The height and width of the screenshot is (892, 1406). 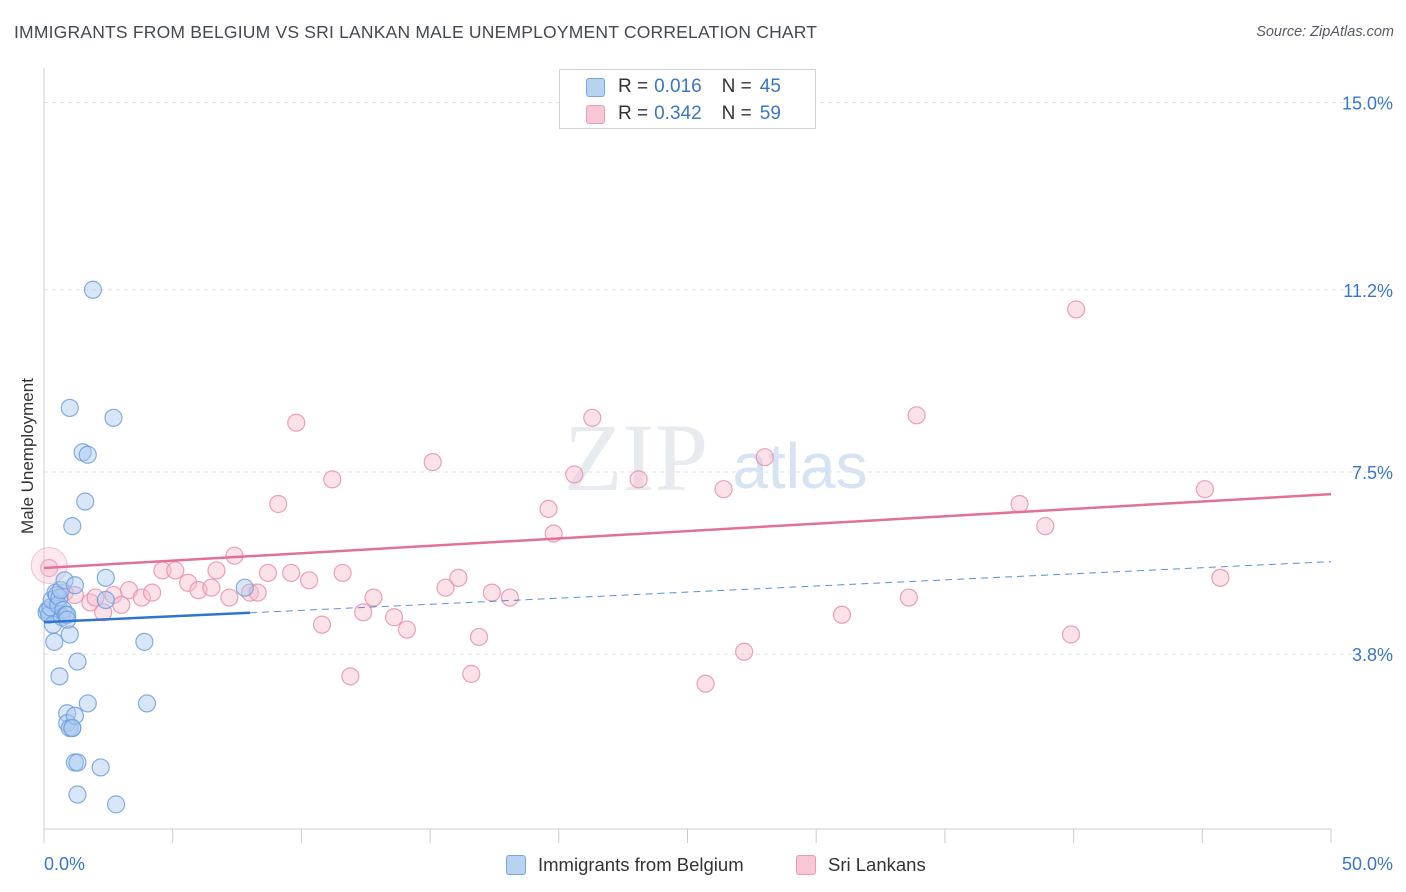 I want to click on belgium-points, so click(x=145, y=547).